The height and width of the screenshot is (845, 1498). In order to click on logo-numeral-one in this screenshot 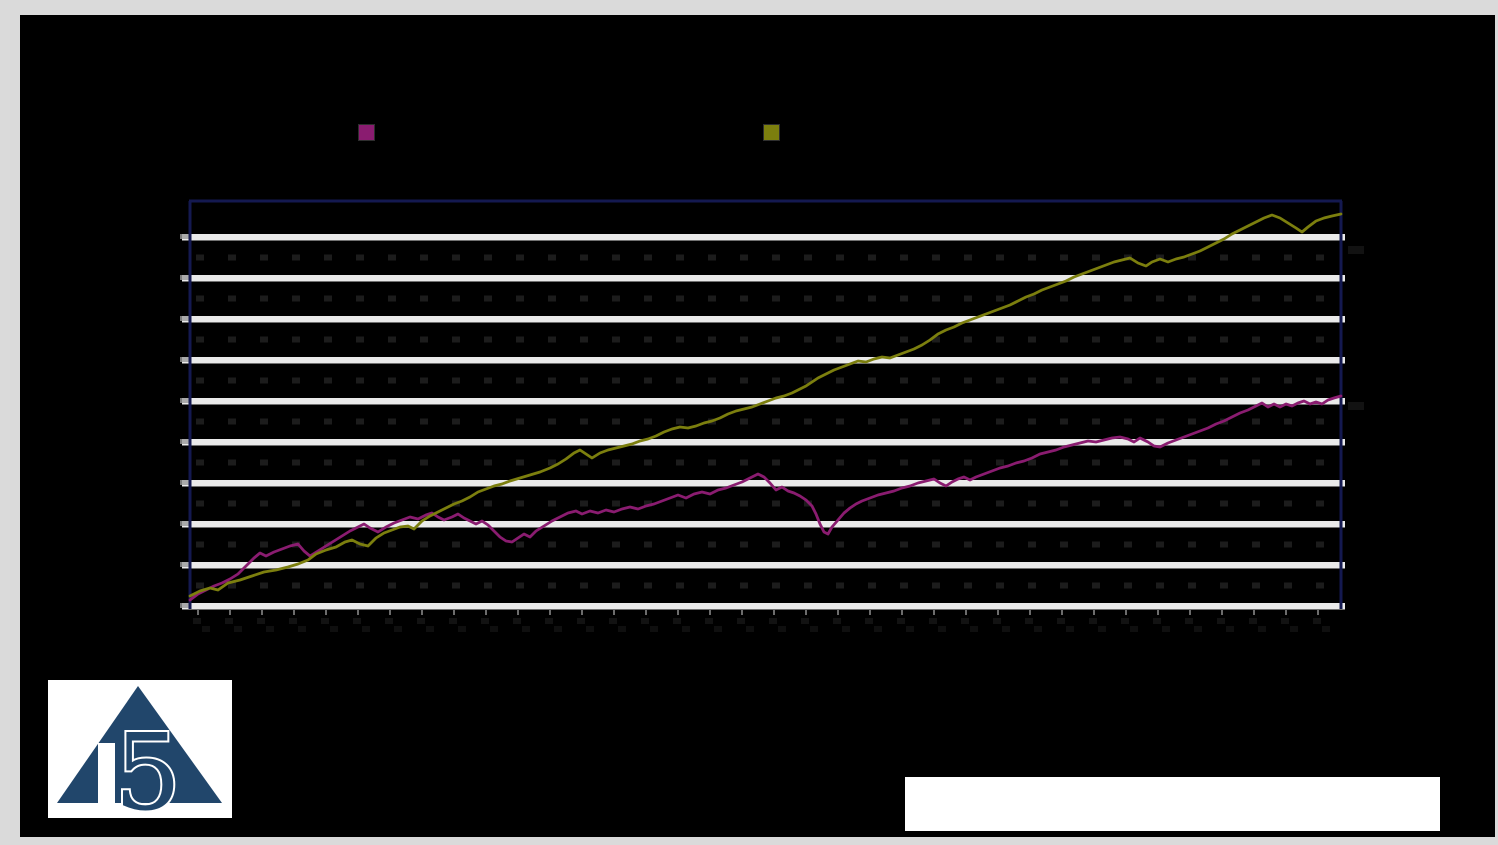, I will do `click(106, 773)`.